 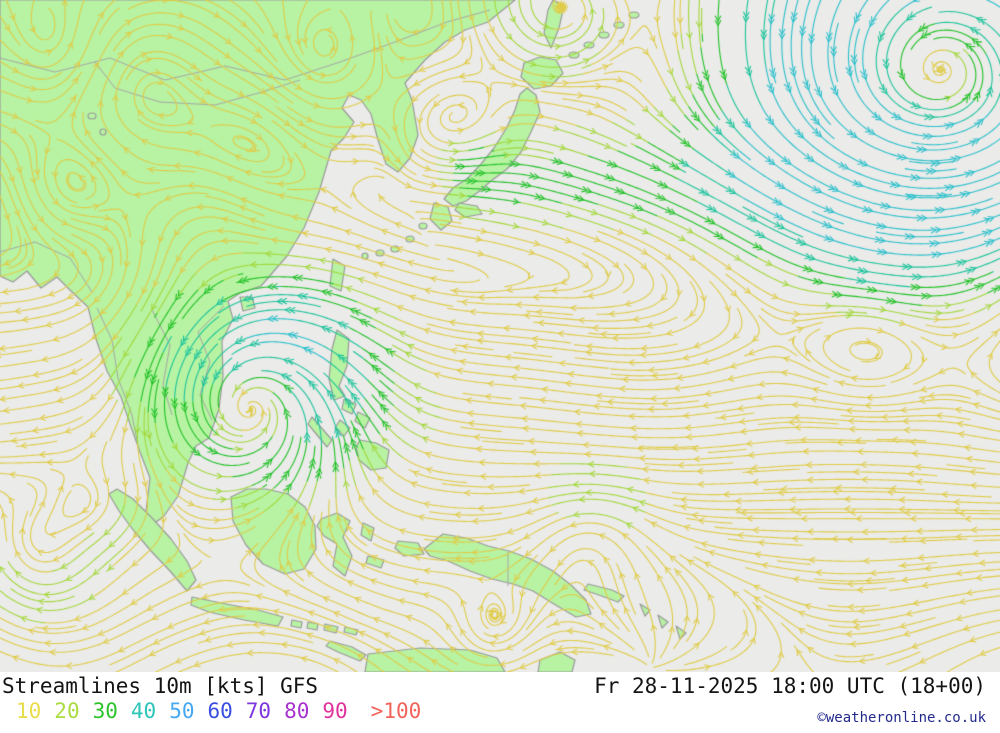 I want to click on scale-value-80: 80, so click(x=297, y=711).